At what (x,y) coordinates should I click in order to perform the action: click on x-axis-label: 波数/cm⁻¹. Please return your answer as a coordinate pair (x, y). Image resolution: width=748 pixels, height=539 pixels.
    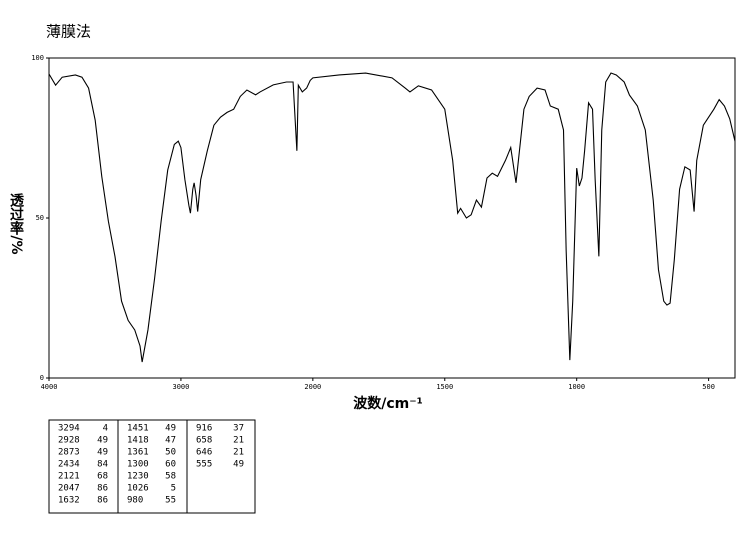
    Looking at the image, I should click on (388, 403).